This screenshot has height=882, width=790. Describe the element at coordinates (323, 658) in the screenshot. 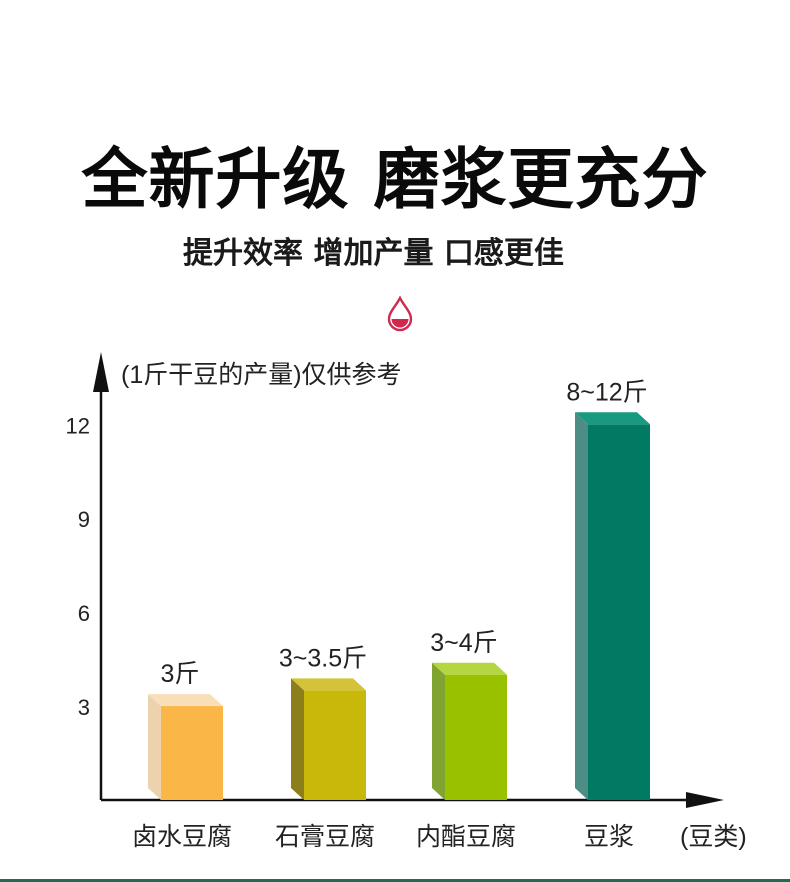

I see `bar-value-label: 3~3.5斤` at that location.